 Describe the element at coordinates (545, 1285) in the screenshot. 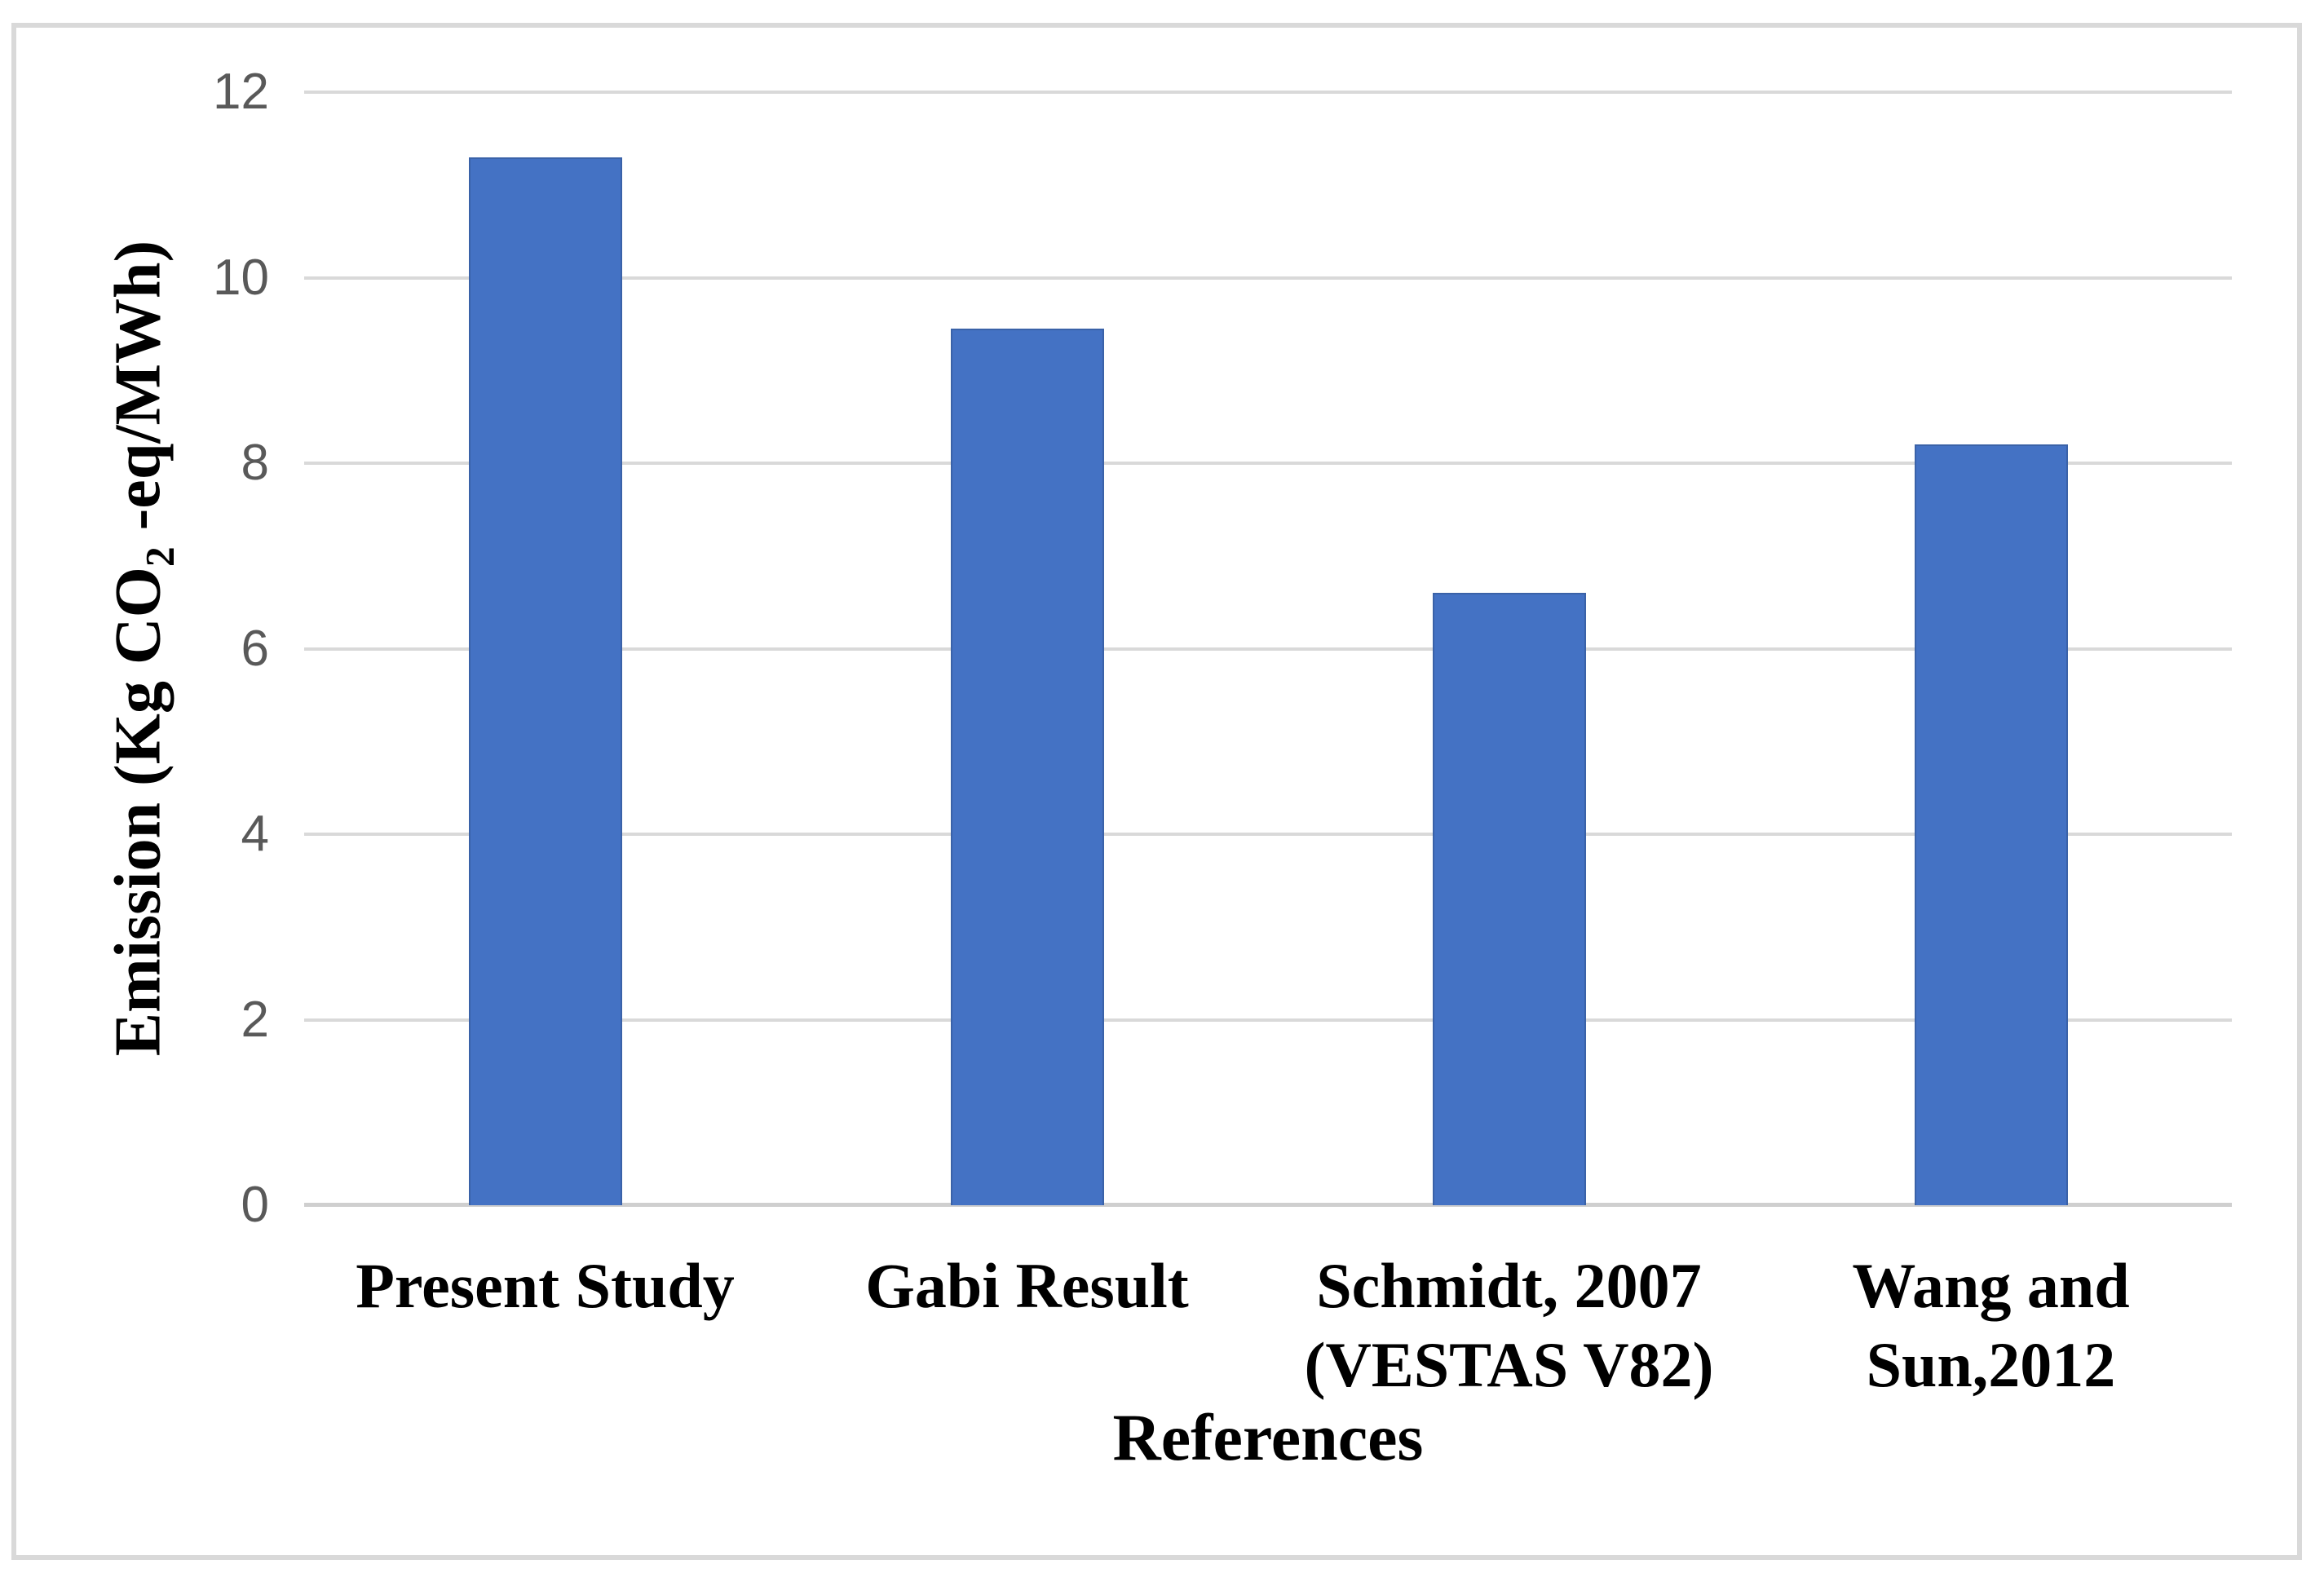

I see `category-label-line: Present Study` at that location.